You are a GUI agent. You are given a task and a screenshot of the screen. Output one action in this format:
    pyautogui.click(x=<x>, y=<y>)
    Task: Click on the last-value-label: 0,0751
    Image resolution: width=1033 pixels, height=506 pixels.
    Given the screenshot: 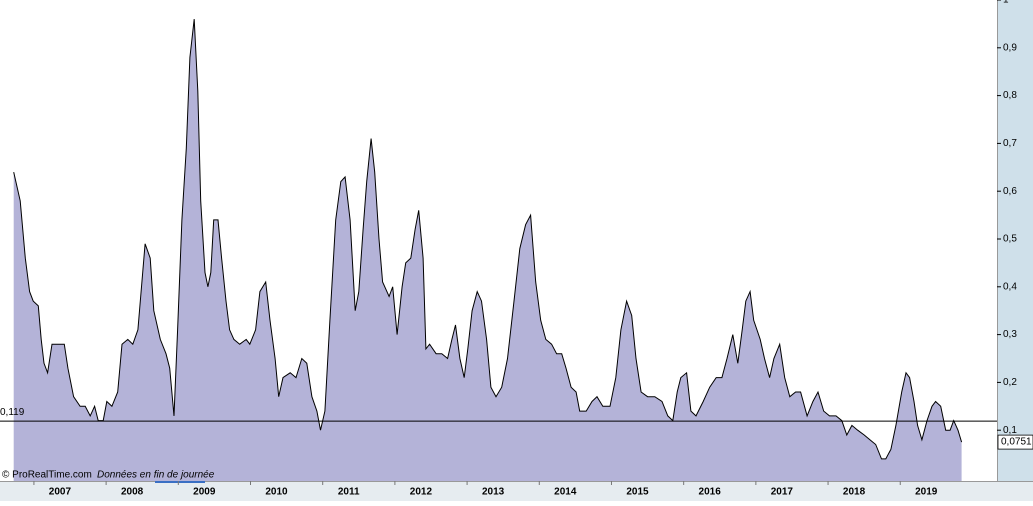 What is the action you would take?
    pyautogui.click(x=1016, y=442)
    